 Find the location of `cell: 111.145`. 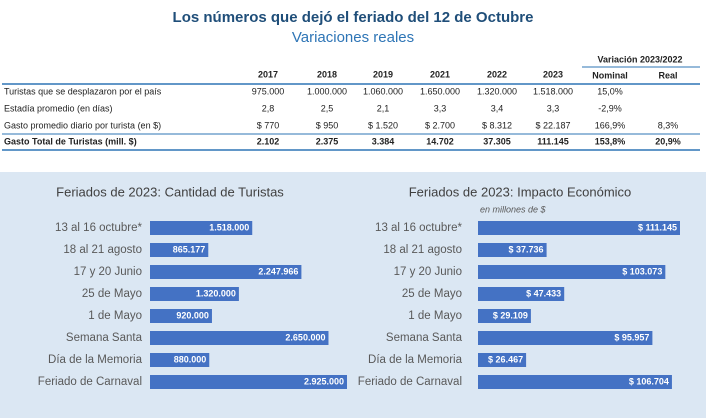

cell: 111.145 is located at coordinates (553, 141).